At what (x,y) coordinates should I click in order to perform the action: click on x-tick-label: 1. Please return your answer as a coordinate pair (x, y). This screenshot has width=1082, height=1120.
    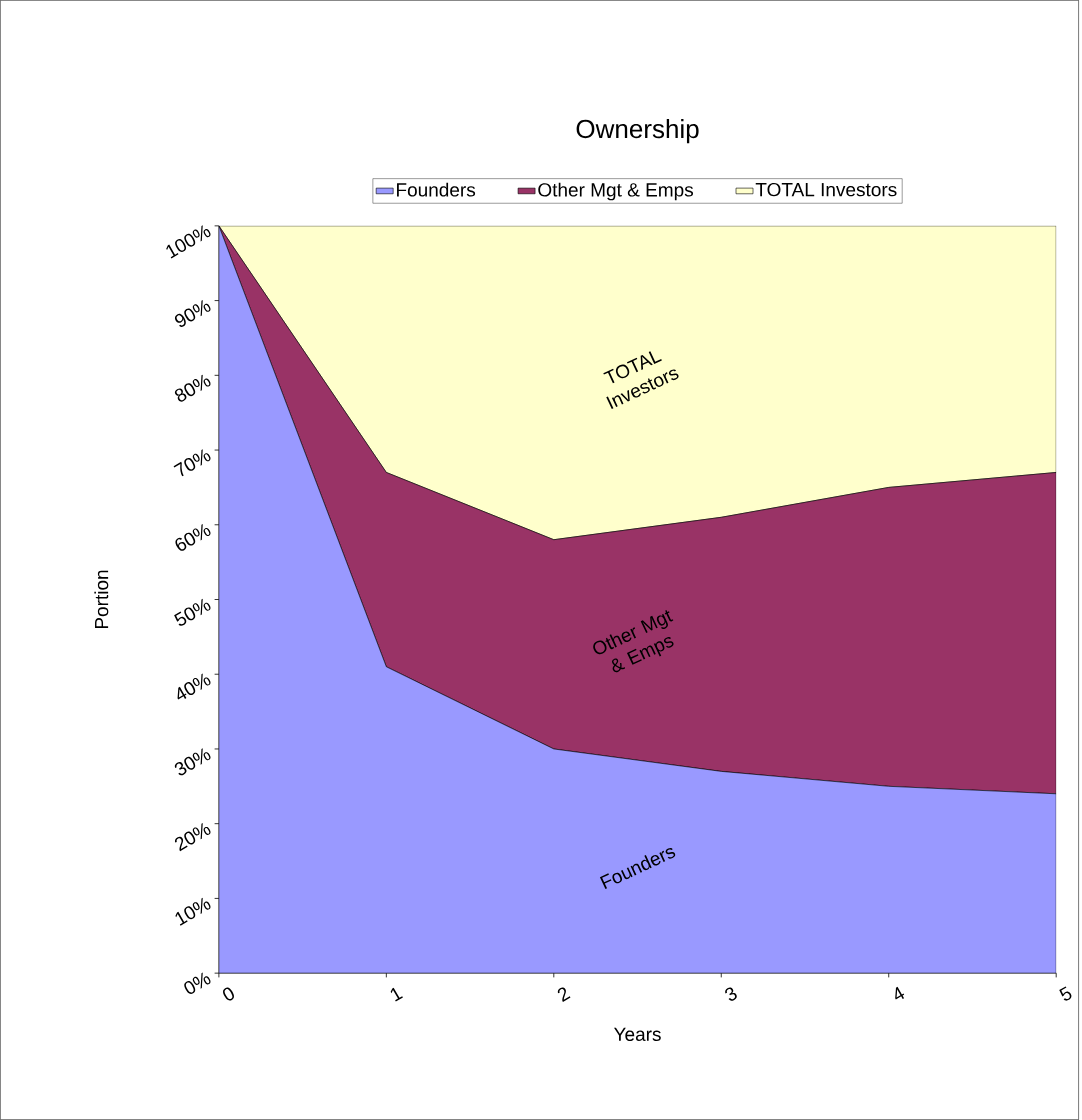
    Looking at the image, I should click on (396, 994).